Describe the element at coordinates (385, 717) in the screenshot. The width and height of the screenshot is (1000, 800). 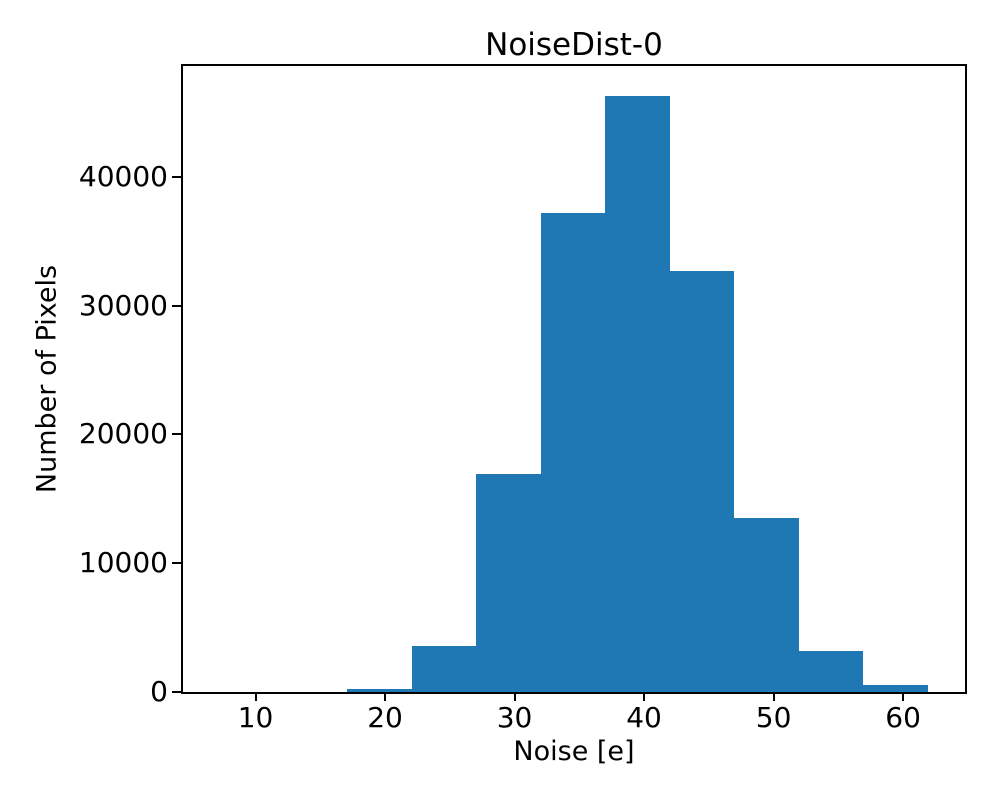
I see `x-tick-label: 20` at that location.